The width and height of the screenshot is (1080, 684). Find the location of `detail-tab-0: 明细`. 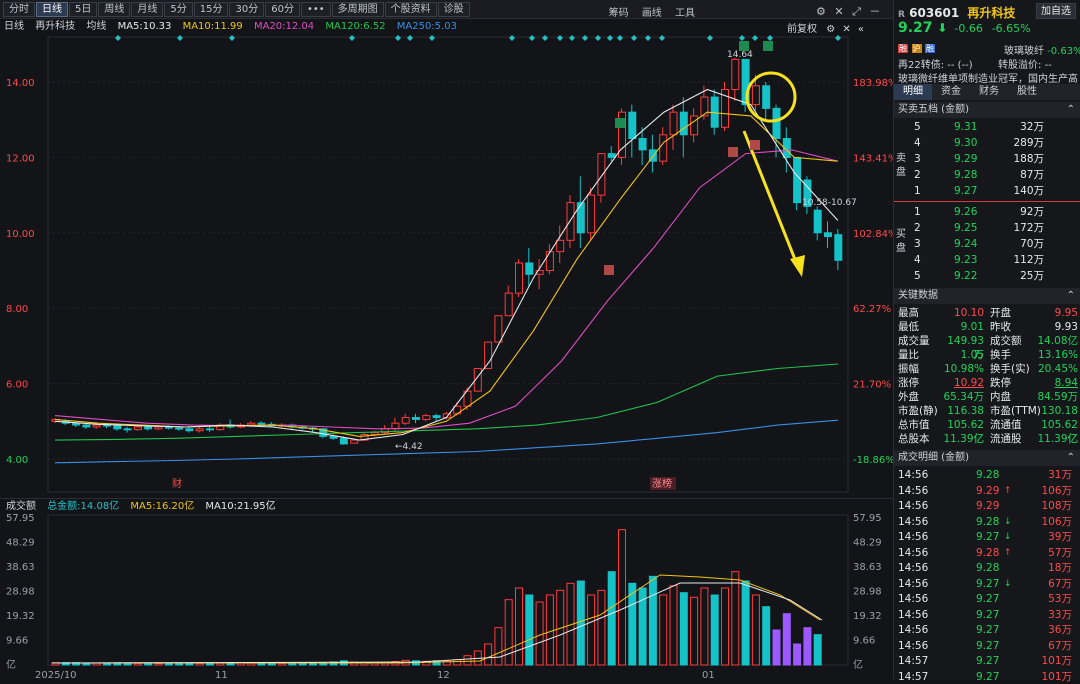

detail-tab-0: 明细 is located at coordinates (913, 92).